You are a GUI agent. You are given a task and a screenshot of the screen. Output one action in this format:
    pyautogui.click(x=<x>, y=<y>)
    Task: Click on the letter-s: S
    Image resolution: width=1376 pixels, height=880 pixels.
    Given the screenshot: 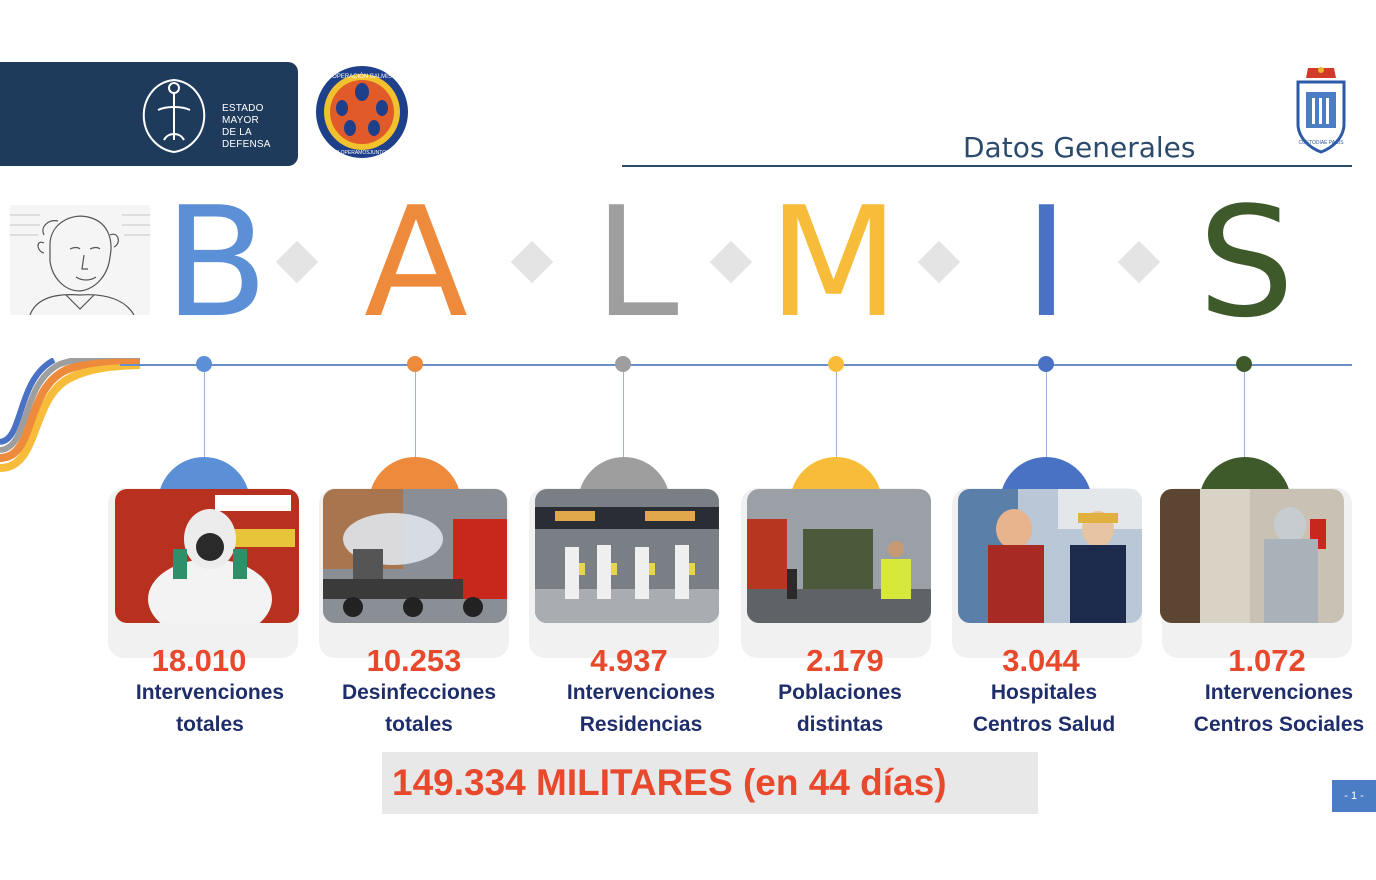 What is the action you would take?
    pyautogui.click(x=1246, y=262)
    